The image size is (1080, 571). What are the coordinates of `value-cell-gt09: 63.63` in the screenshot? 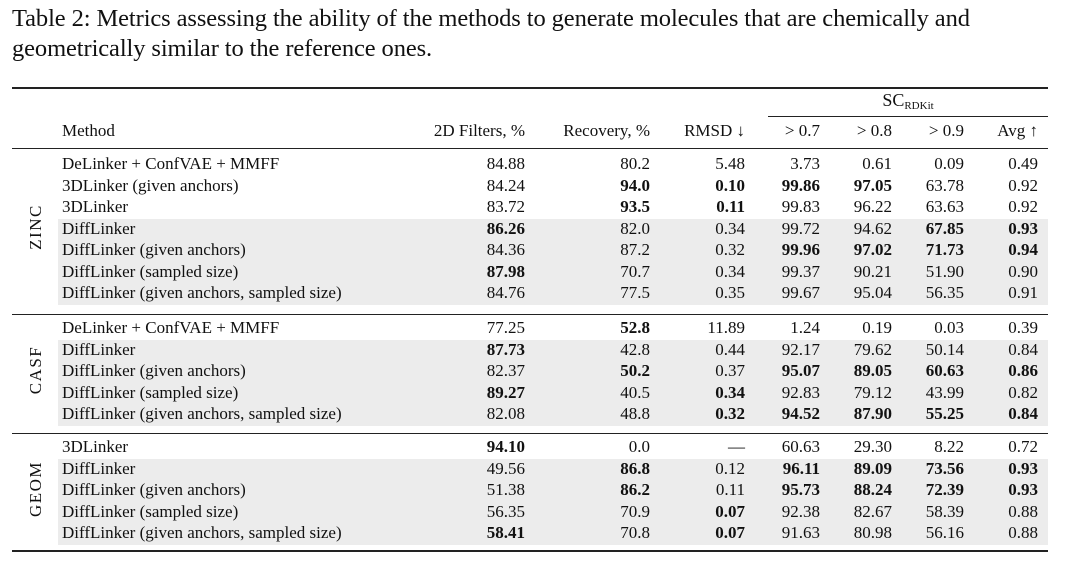 It's located at (944, 206).